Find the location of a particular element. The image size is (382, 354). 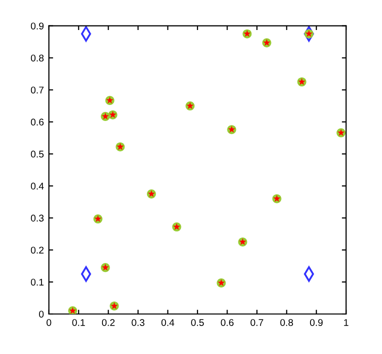

x-tick-label: 0.1 is located at coordinates (78, 322).